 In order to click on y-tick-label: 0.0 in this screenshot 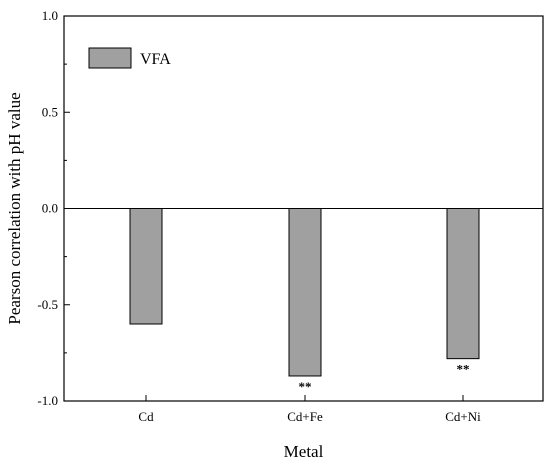, I will do `click(50, 208)`.